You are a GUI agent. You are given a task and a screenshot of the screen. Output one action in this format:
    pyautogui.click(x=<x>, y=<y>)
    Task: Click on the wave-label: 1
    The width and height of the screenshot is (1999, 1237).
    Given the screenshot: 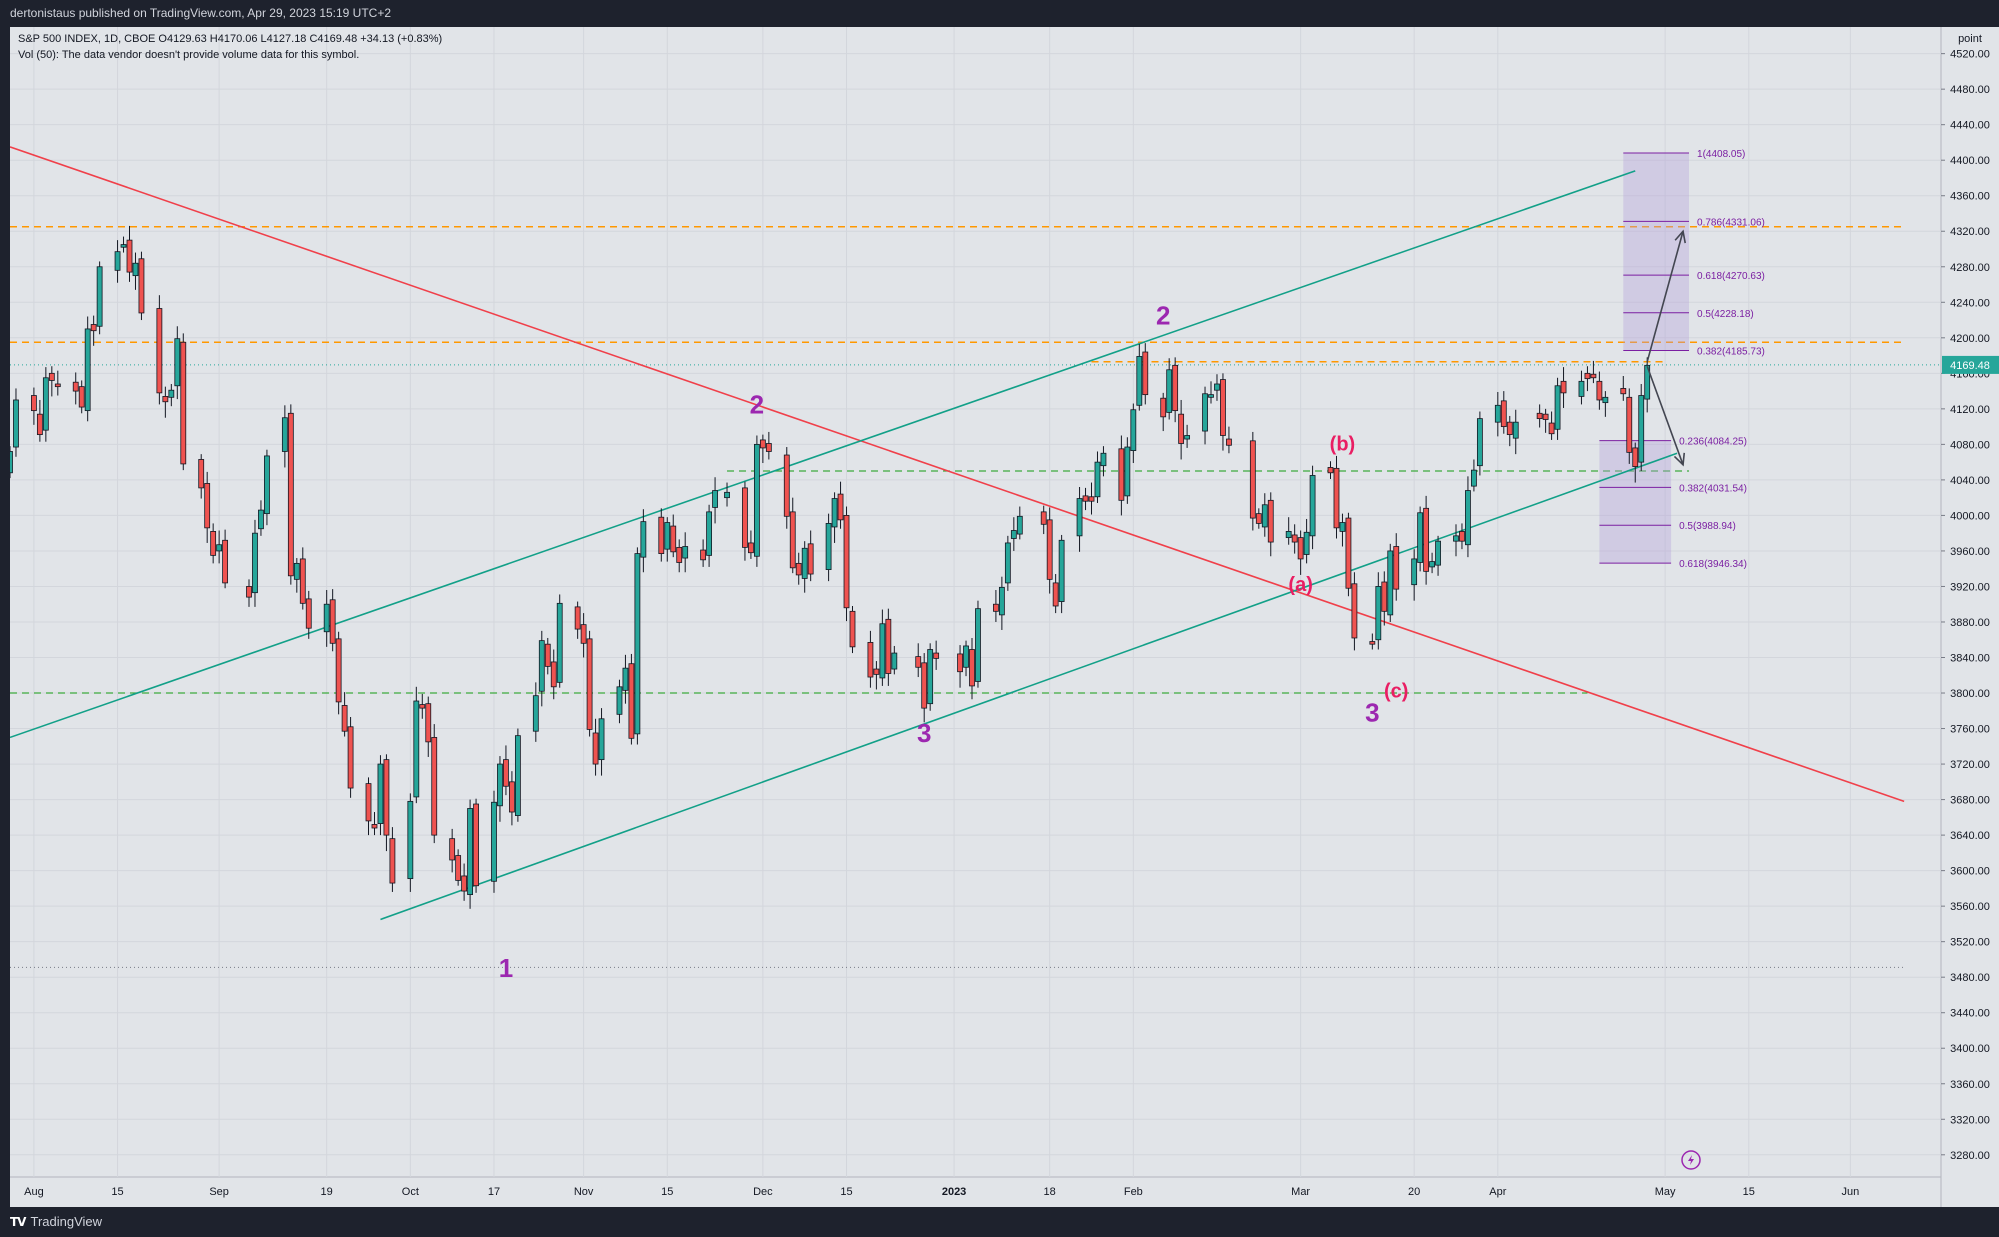 What is the action you would take?
    pyautogui.click(x=506, y=968)
    